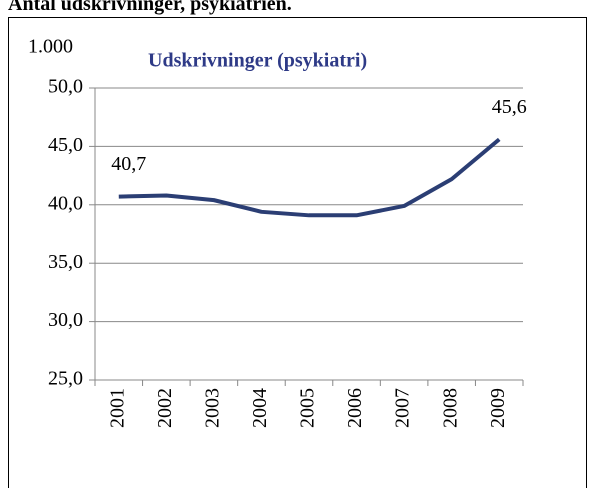 The width and height of the screenshot is (591, 488). Describe the element at coordinates (65, 87) in the screenshot. I see `y-tick-label: 50,0` at that location.